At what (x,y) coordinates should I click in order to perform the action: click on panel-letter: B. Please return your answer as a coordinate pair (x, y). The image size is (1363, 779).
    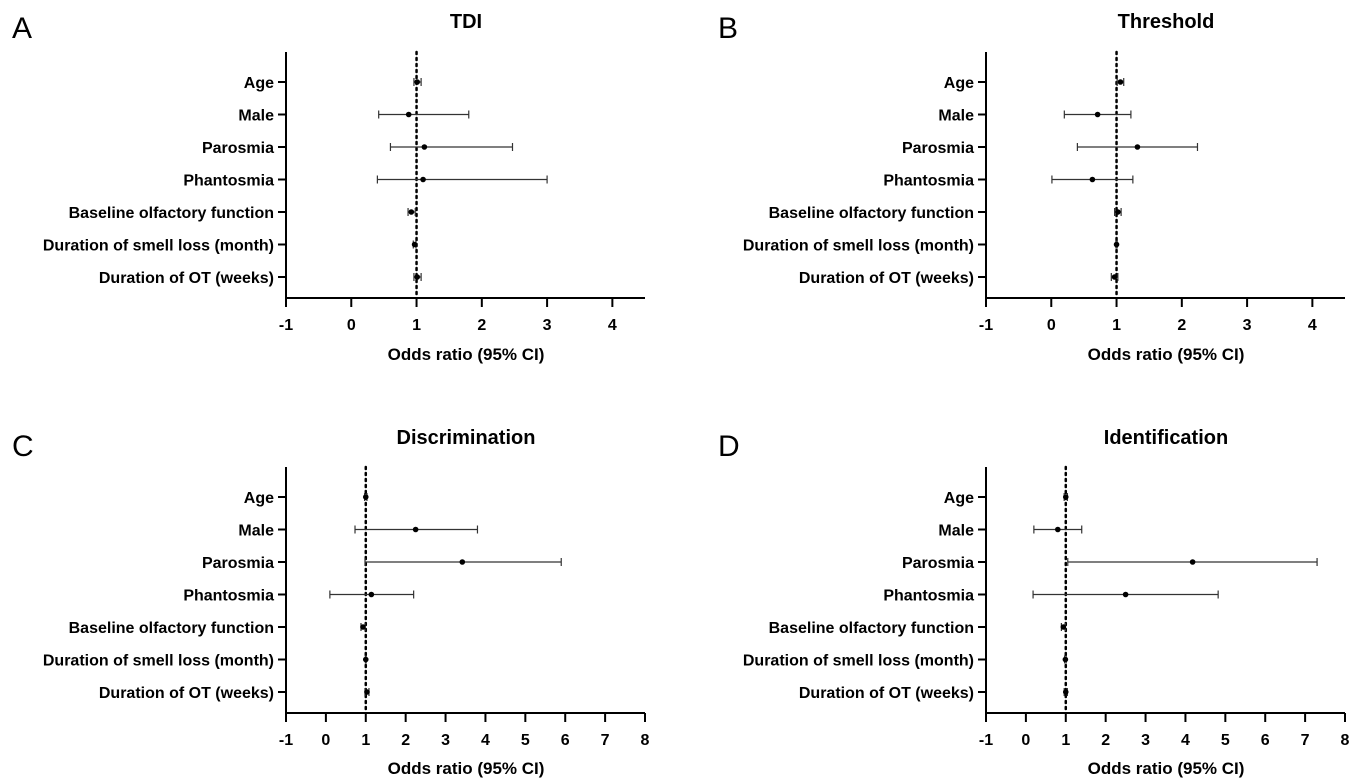
    Looking at the image, I should click on (728, 28).